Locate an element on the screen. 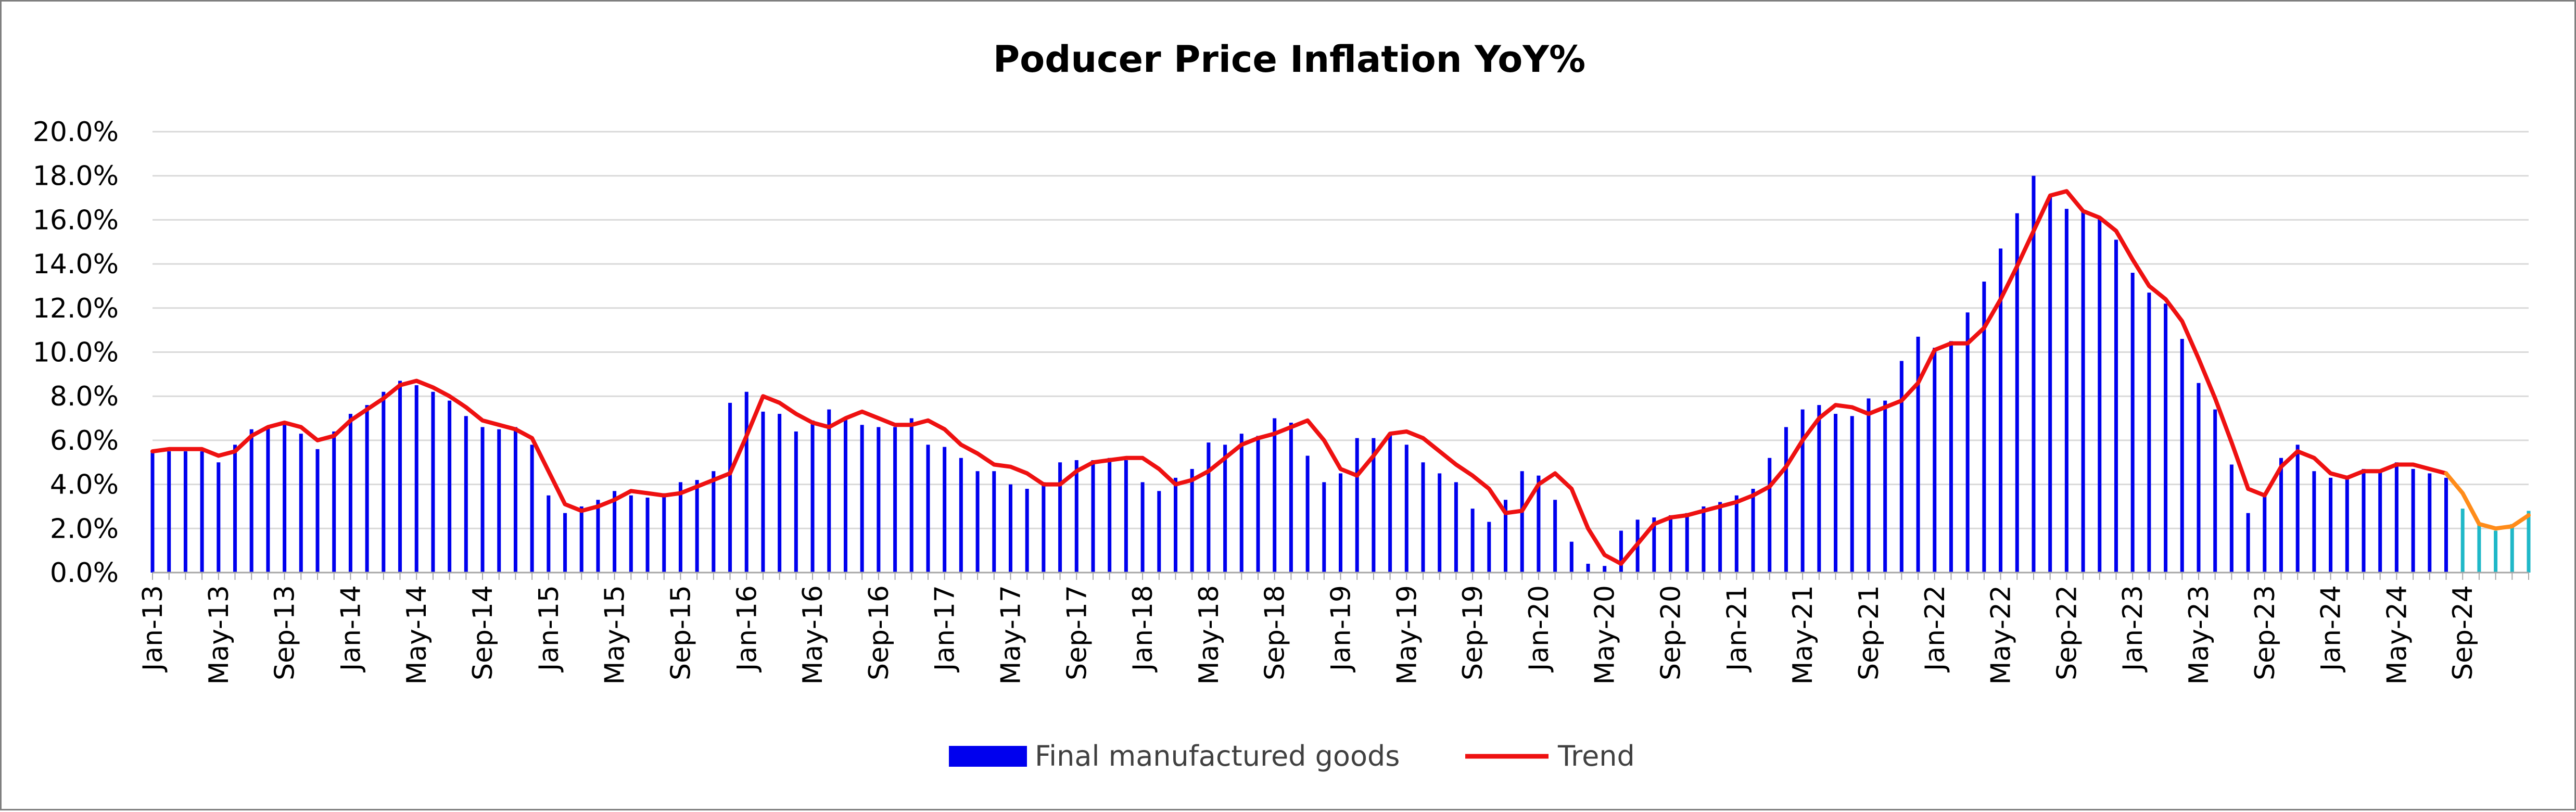  x-tick-label: Jan-20 is located at coordinates (1539, 629).